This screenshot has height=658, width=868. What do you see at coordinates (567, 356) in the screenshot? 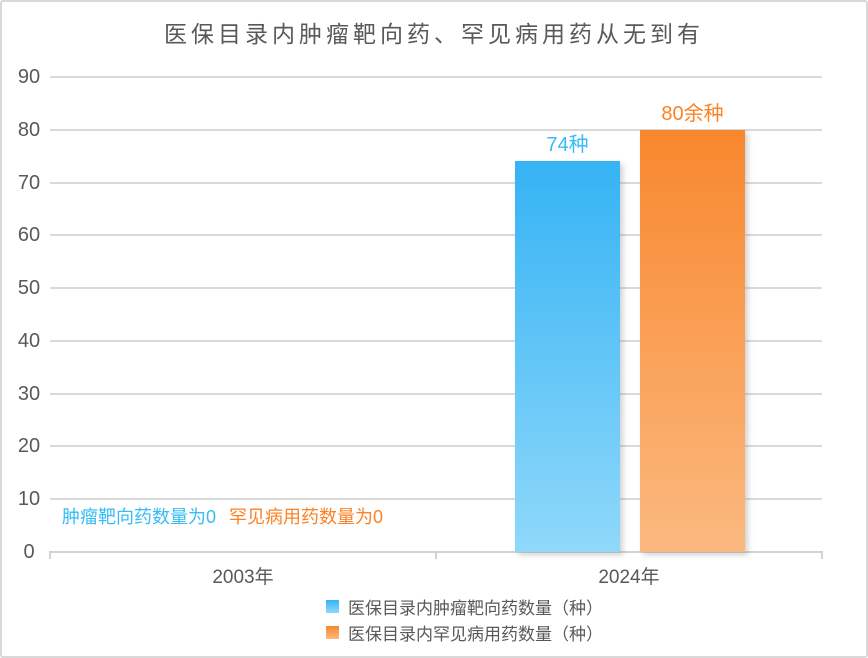
I see `tumor-targeted-drugs-bar-2024` at bounding box center [567, 356].